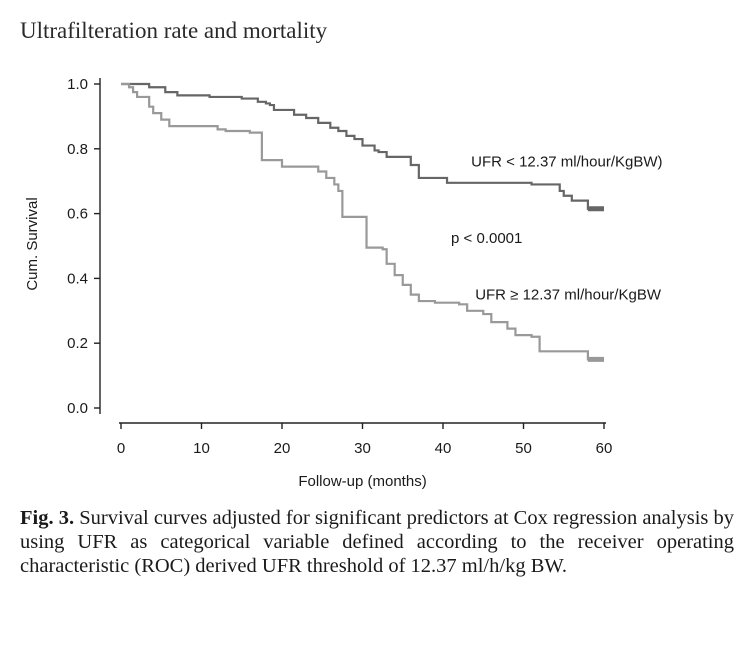 This screenshot has height=645, width=750. Describe the element at coordinates (362, 481) in the screenshot. I see `x-axis-label: Follow-up (months)` at that location.